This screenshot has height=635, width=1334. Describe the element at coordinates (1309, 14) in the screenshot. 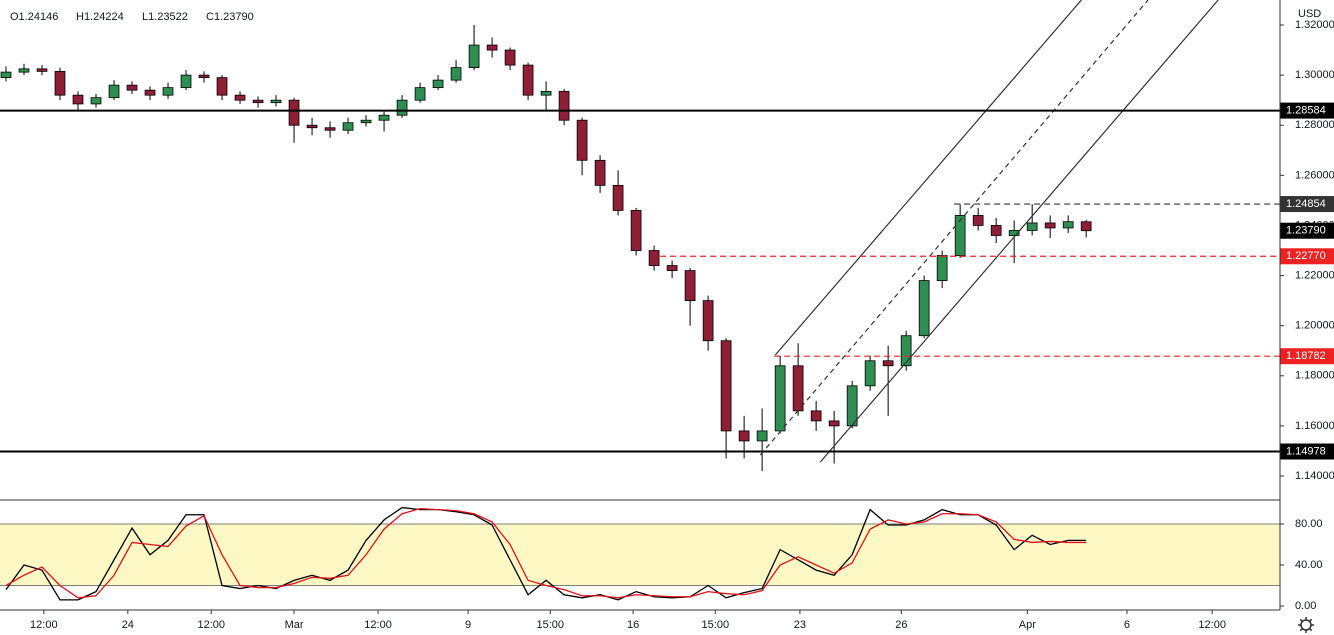

I see `currency-label: USD` at that location.